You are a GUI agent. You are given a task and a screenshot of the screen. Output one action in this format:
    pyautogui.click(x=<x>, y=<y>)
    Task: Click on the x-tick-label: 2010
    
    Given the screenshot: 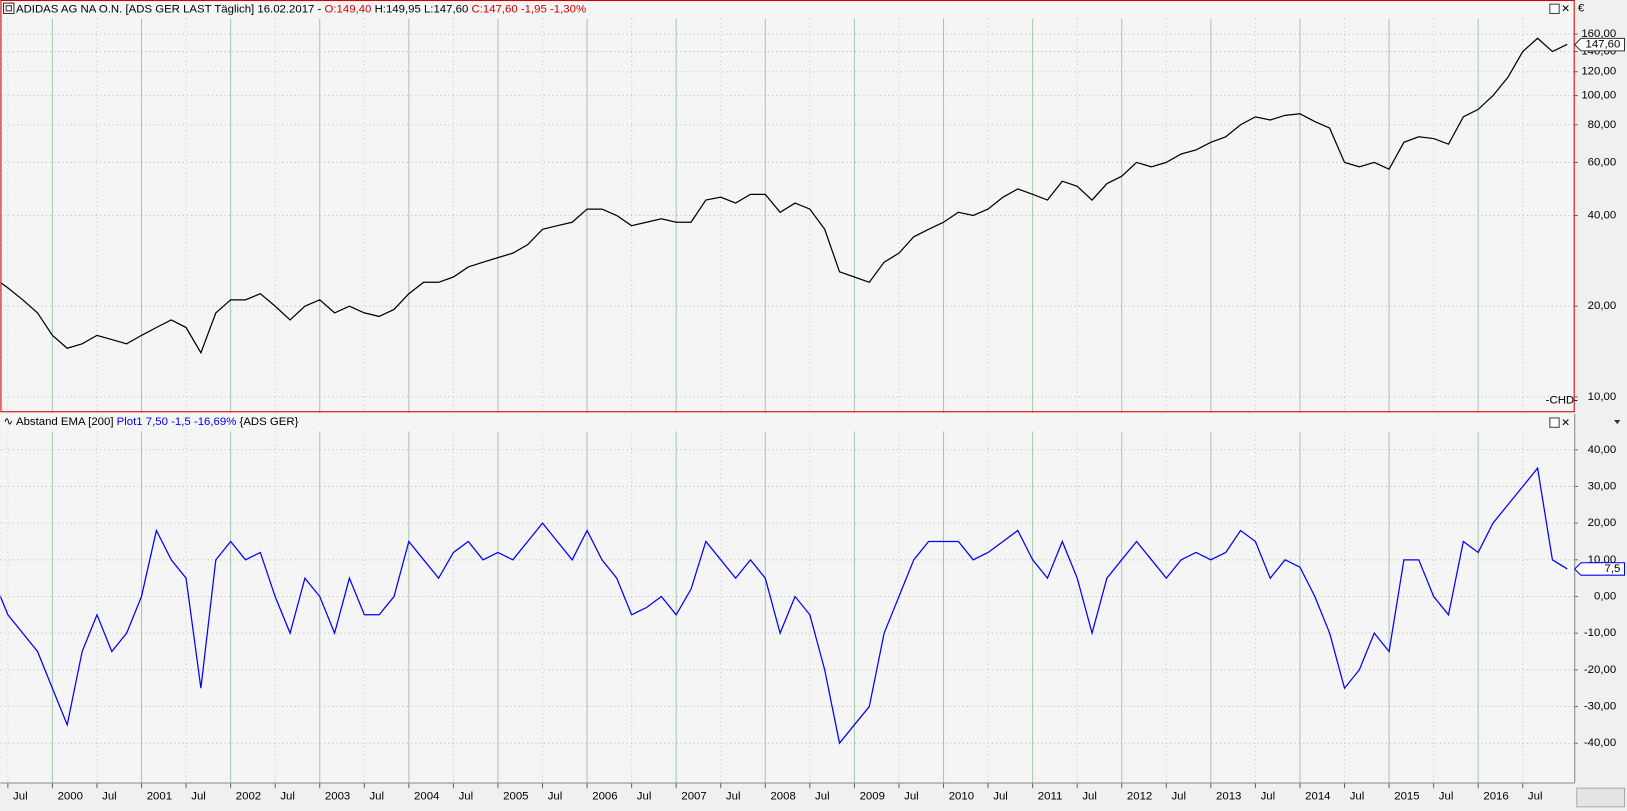 What is the action you would take?
    pyautogui.click(x=961, y=796)
    